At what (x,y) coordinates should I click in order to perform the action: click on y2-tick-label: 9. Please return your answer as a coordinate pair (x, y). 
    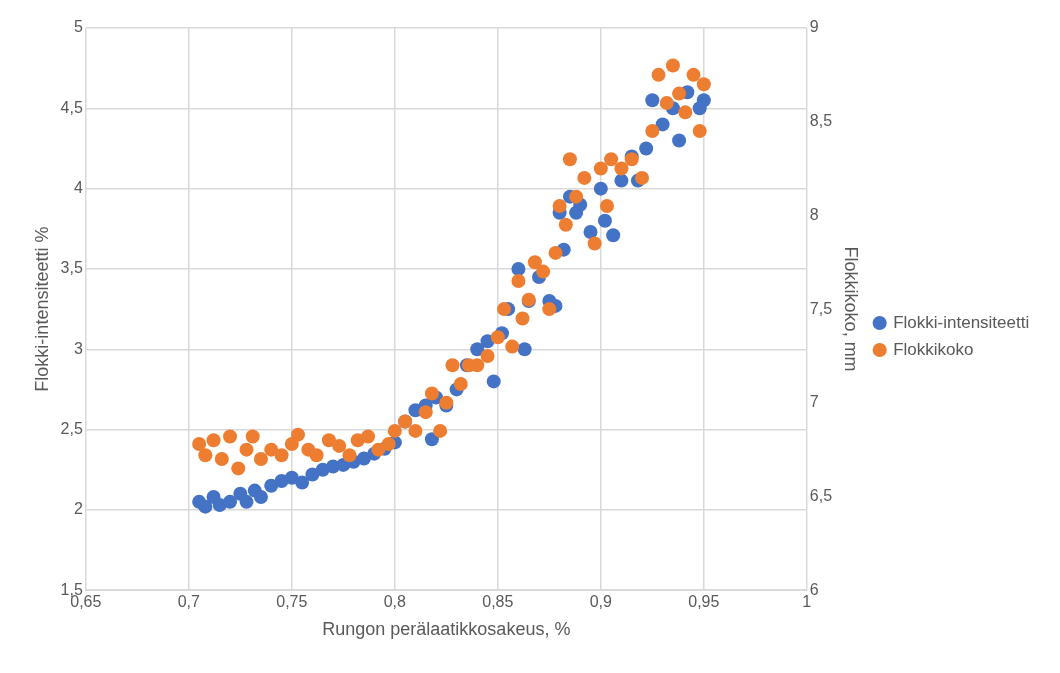
    Looking at the image, I should click on (814, 27).